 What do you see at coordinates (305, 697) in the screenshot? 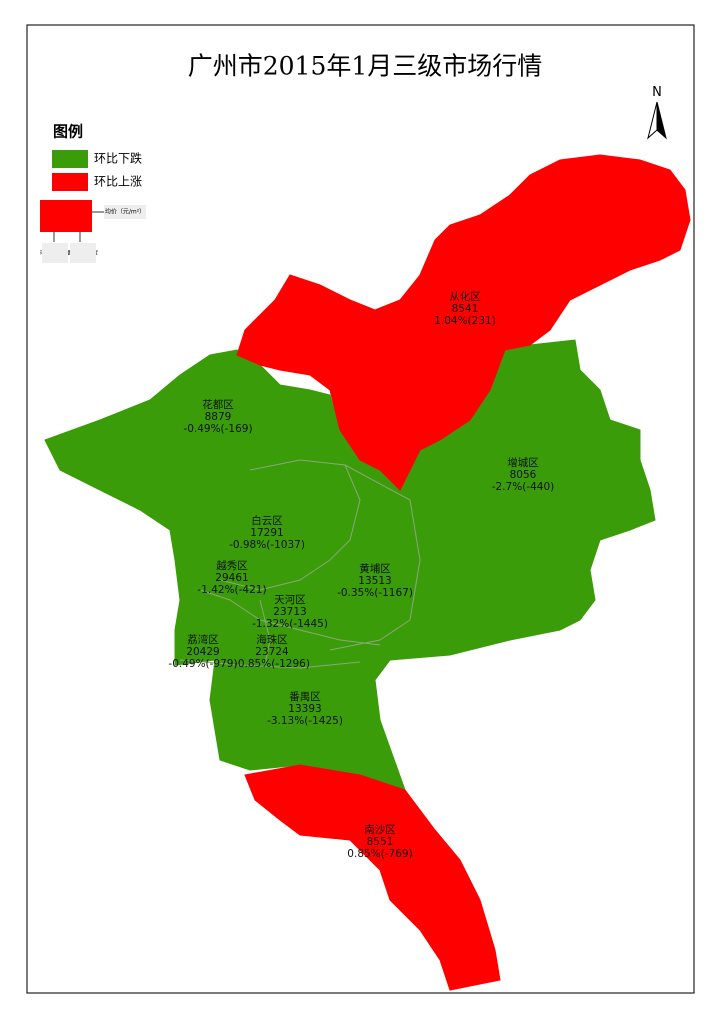
I see `district-name: 番禺区` at bounding box center [305, 697].